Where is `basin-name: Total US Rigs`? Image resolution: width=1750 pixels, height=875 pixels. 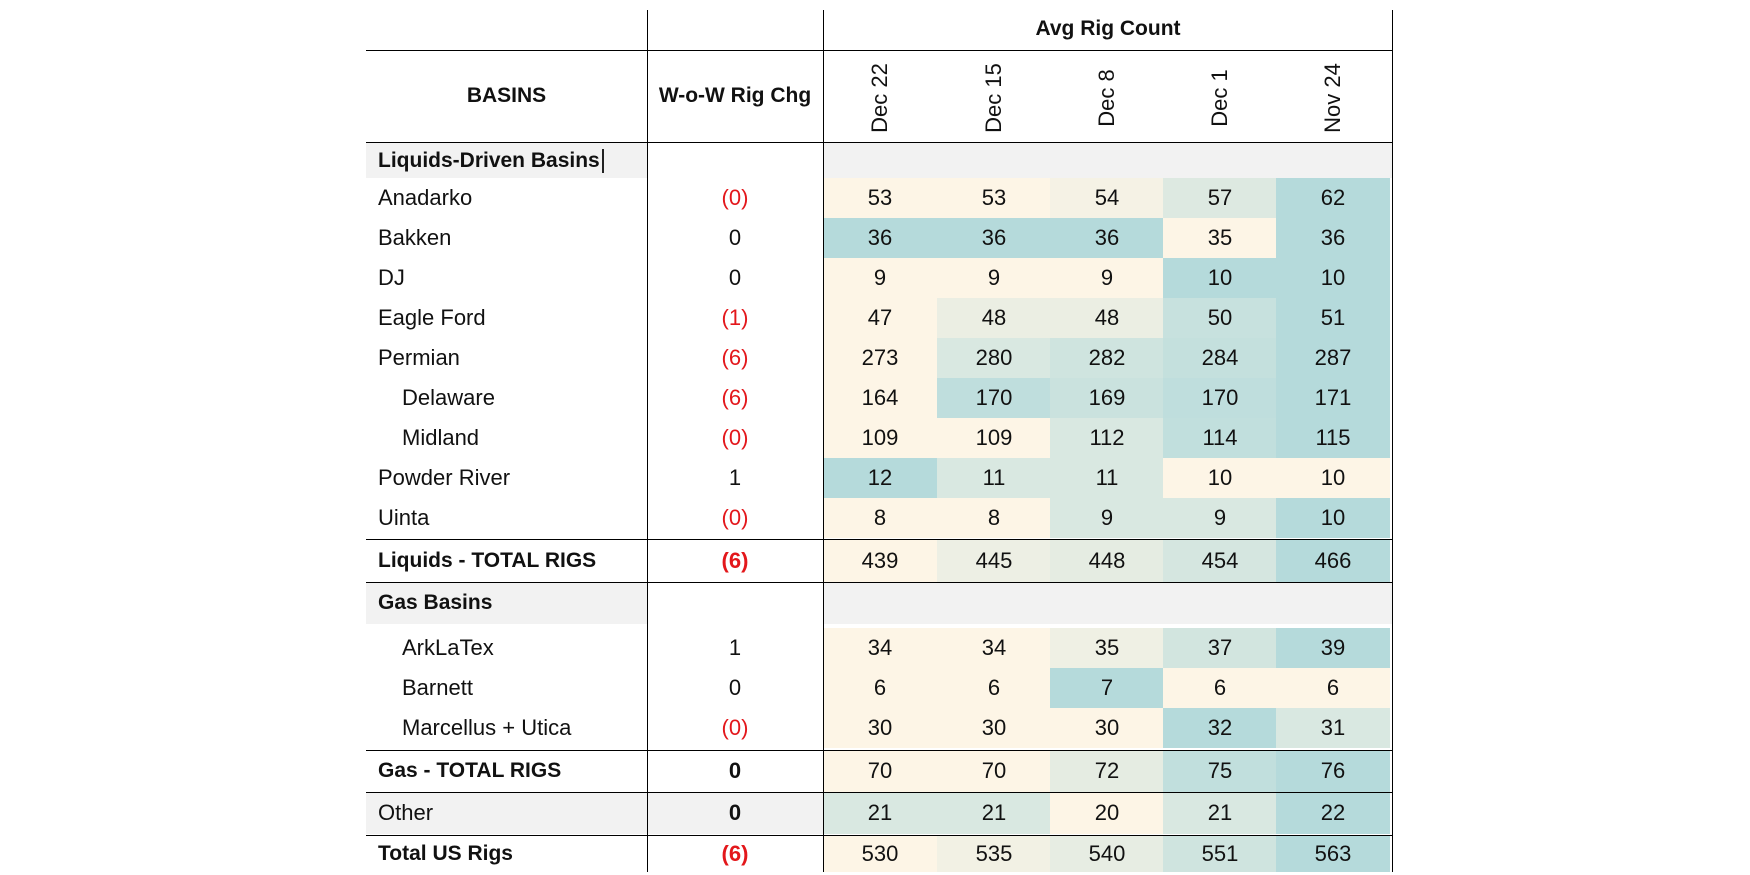
basin-name: Total US Rigs is located at coordinates (445, 853).